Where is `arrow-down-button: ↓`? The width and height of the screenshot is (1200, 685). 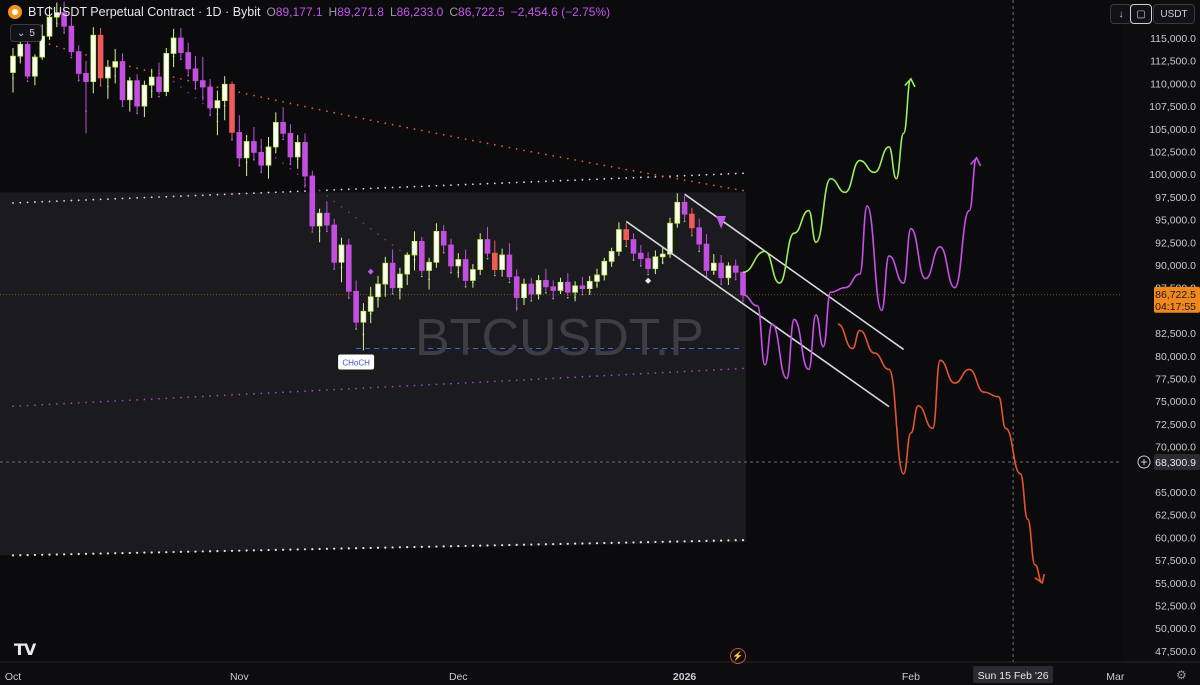 arrow-down-button: ↓ is located at coordinates (1121, 14).